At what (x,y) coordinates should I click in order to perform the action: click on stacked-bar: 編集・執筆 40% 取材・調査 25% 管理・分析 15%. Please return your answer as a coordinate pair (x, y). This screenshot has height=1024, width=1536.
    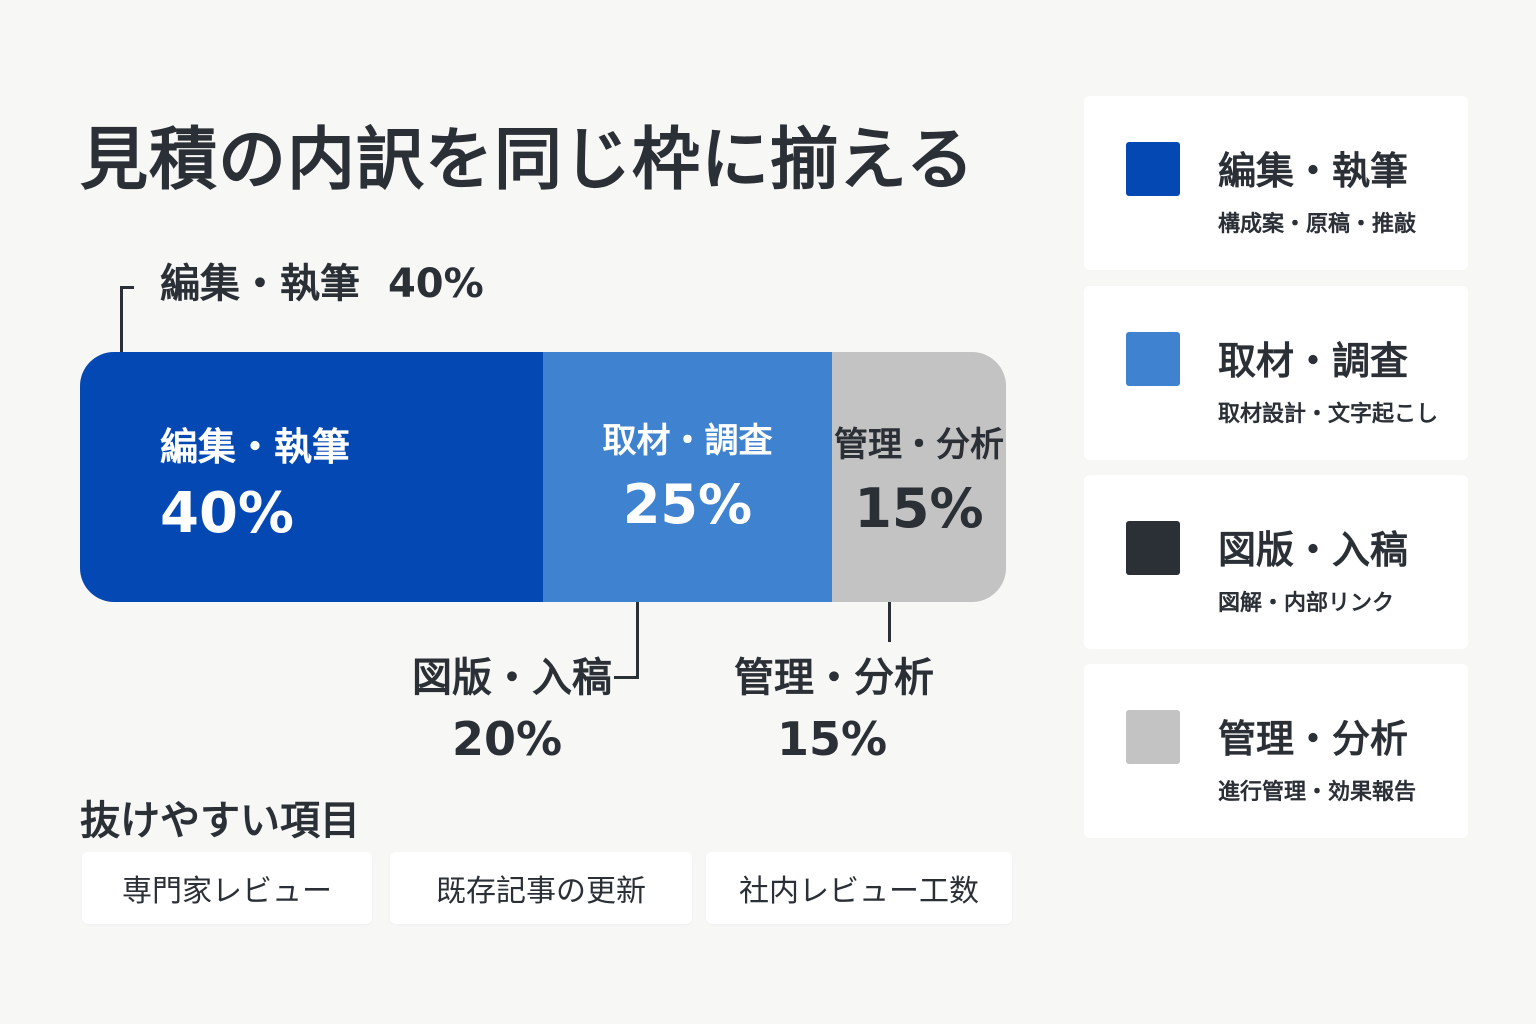
    Looking at the image, I should click on (543, 477).